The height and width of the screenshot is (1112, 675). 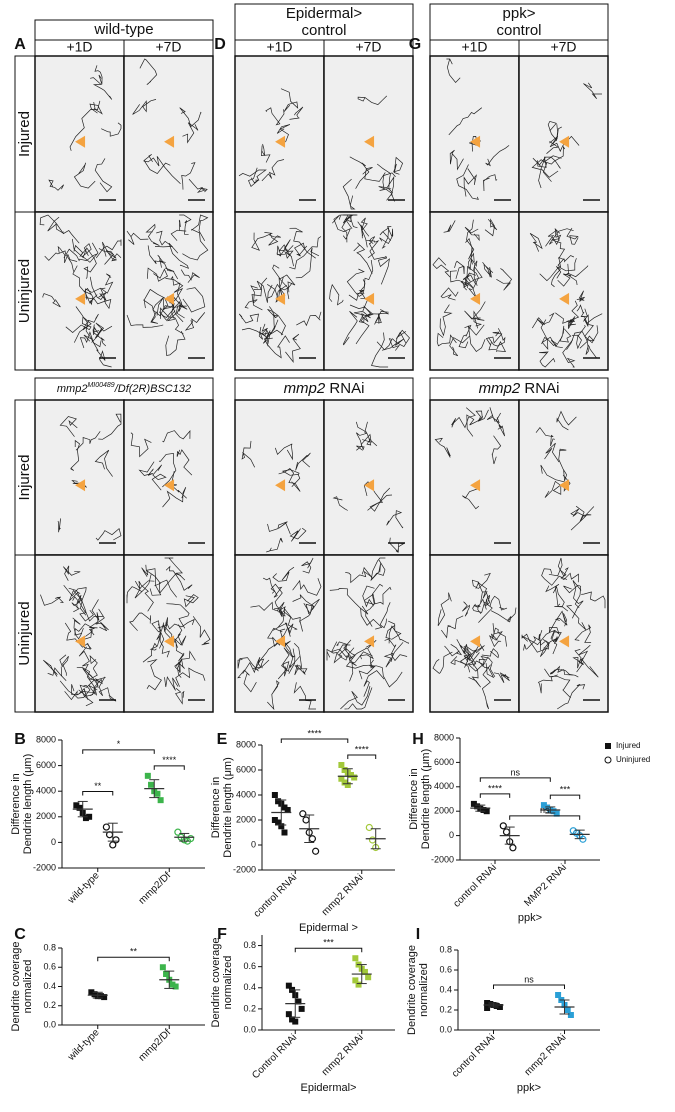 What do you see at coordinates (170, 126) in the screenshot?
I see `dendrites` at bounding box center [170, 126].